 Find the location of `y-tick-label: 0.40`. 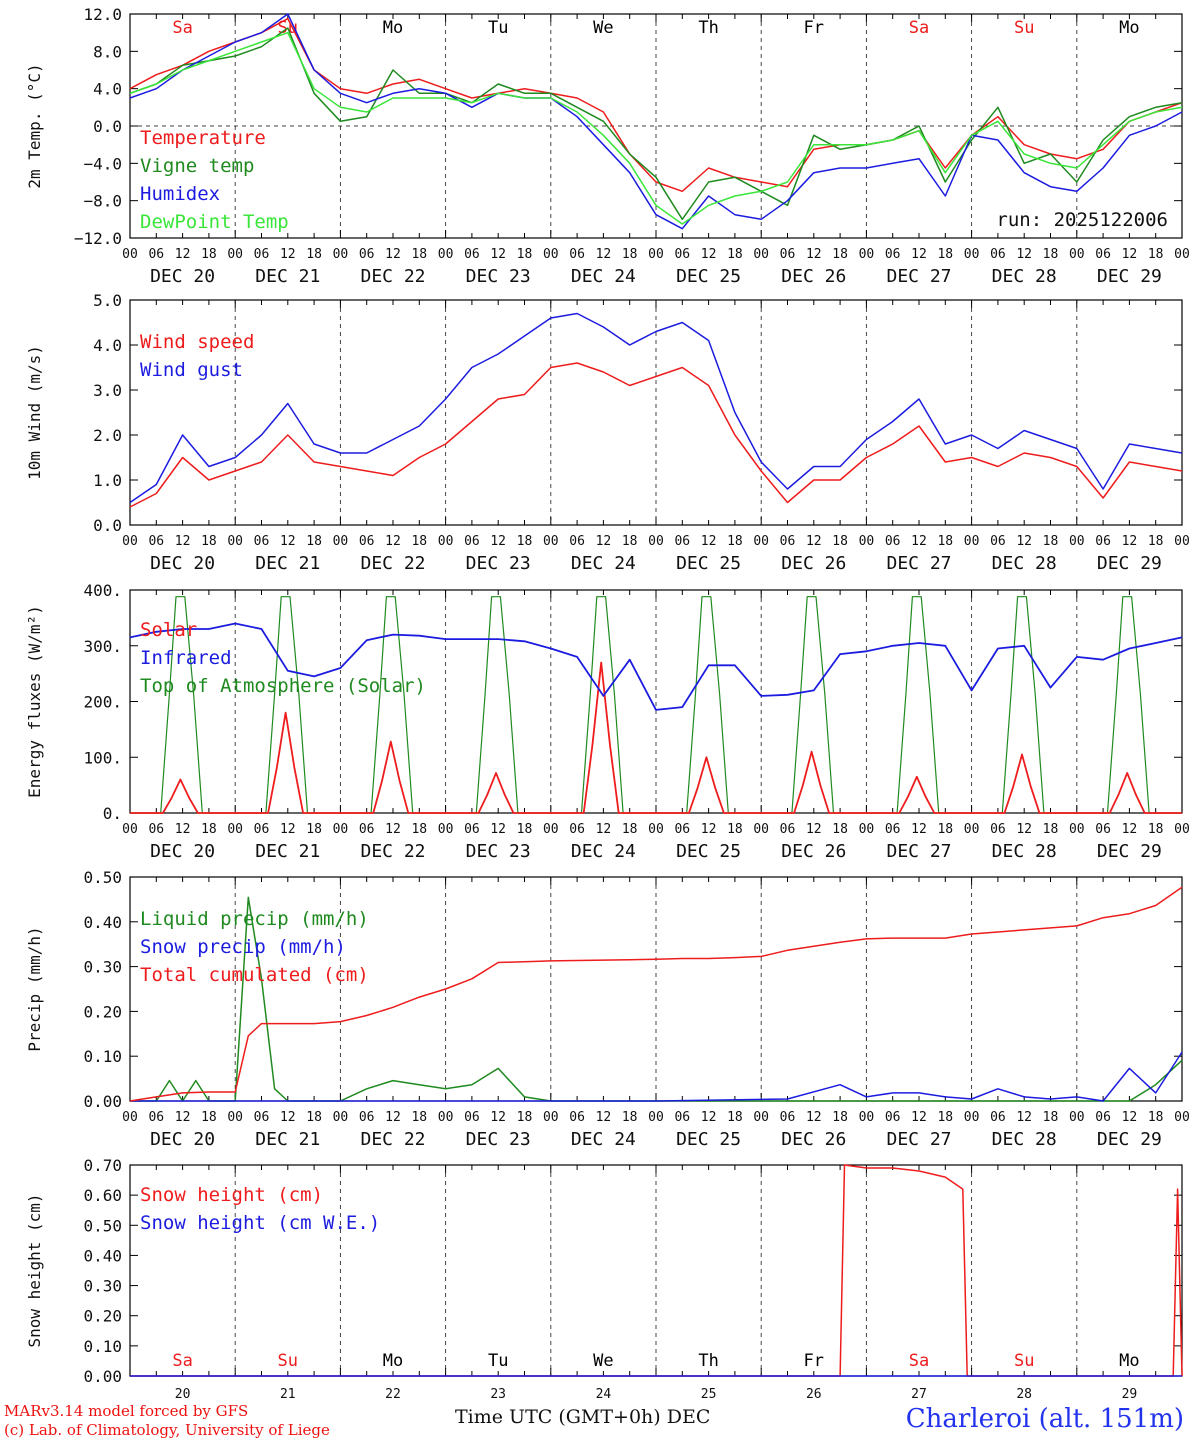

y-tick-label: 0.40 is located at coordinates (102, 922).